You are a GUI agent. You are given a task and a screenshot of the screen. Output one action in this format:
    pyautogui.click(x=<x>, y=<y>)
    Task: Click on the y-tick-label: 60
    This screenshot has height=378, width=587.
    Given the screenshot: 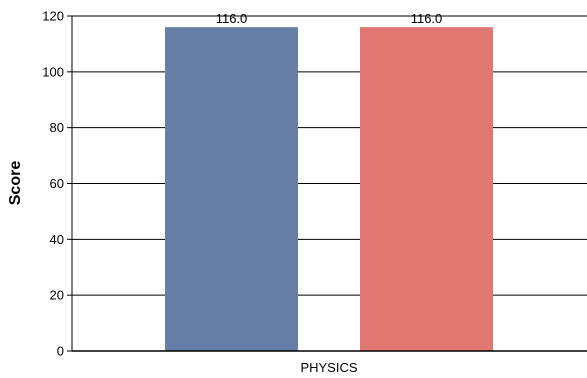 What is the action you would take?
    pyautogui.click(x=57, y=183)
    